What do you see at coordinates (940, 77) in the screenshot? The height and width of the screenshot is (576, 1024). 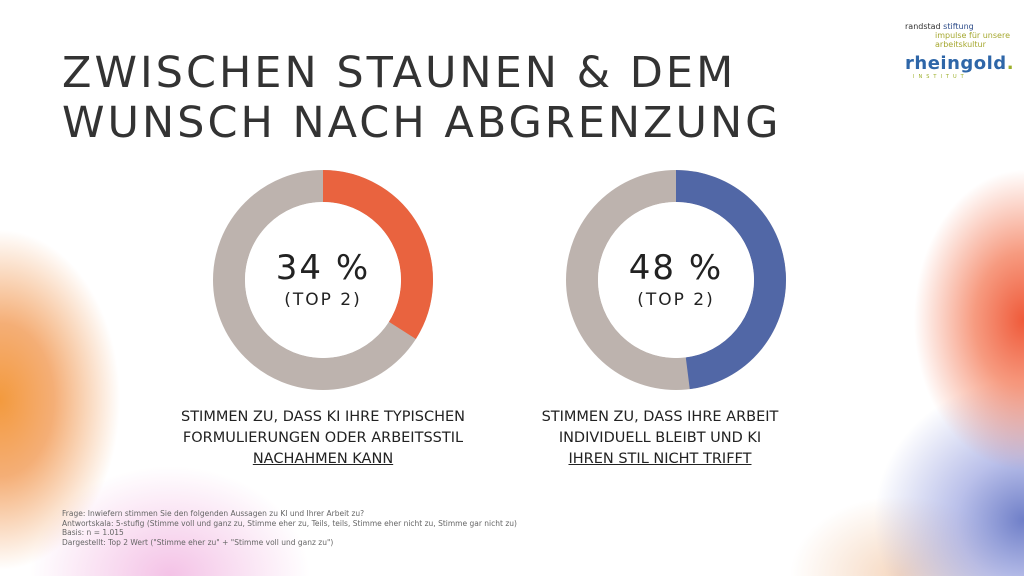 I see `logo-institut: INSTITUT` at bounding box center [940, 77].